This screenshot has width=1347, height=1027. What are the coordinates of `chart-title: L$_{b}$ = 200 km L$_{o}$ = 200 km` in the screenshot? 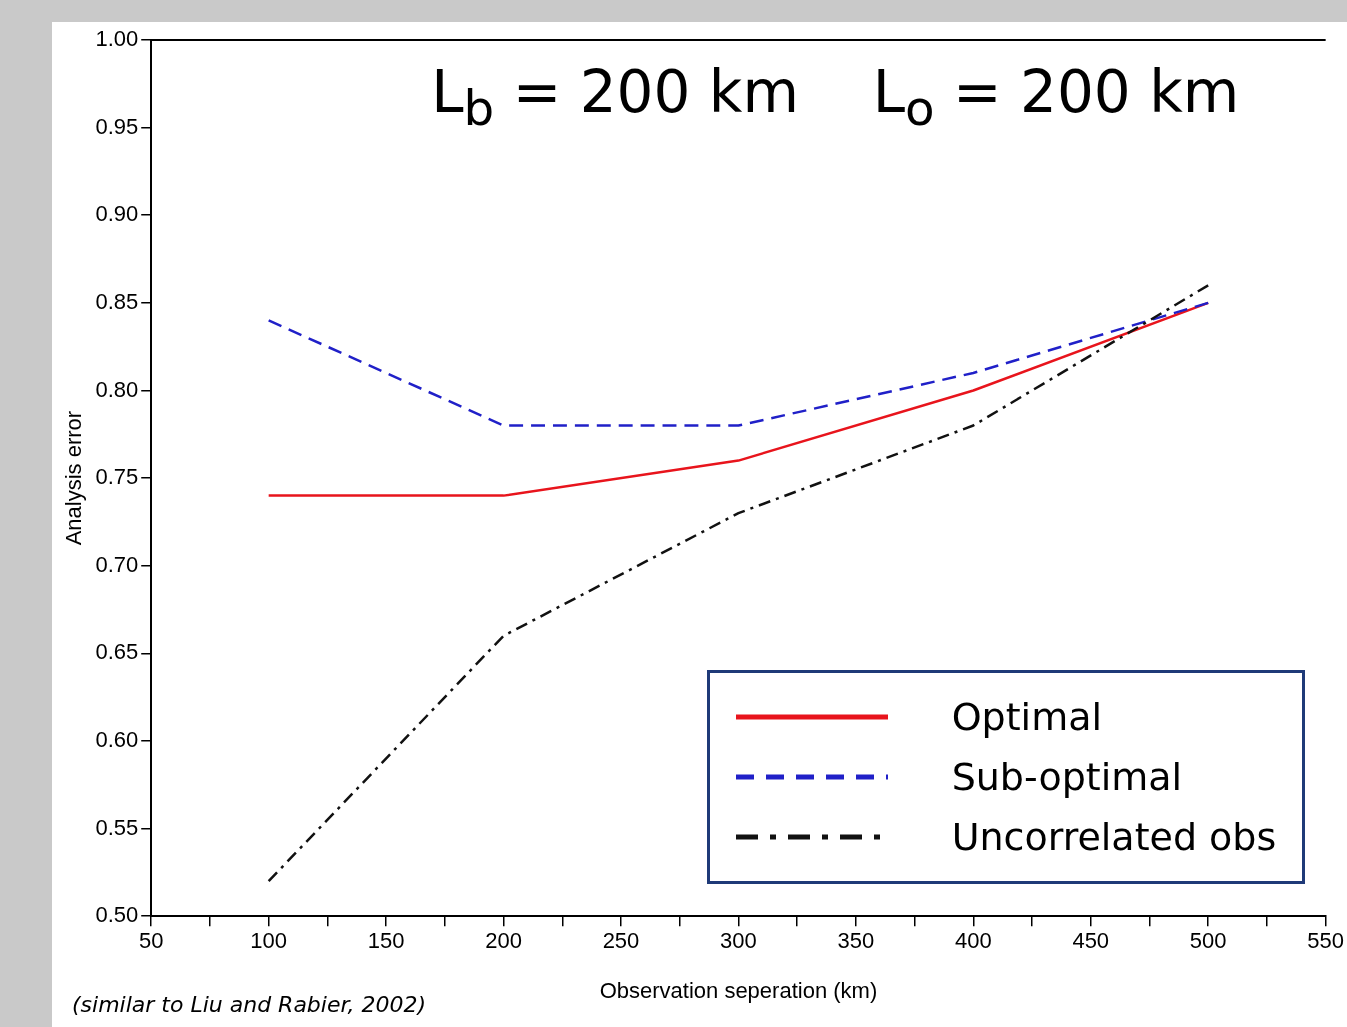 It's located at (835, 97).